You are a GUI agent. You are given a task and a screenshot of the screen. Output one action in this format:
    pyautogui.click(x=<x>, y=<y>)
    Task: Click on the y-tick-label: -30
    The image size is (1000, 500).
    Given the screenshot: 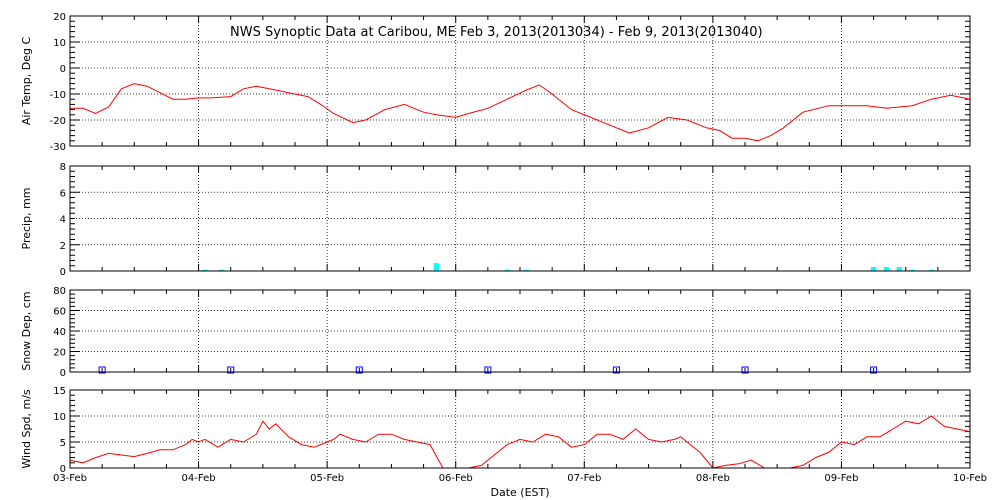 What is the action you would take?
    pyautogui.click(x=58, y=147)
    